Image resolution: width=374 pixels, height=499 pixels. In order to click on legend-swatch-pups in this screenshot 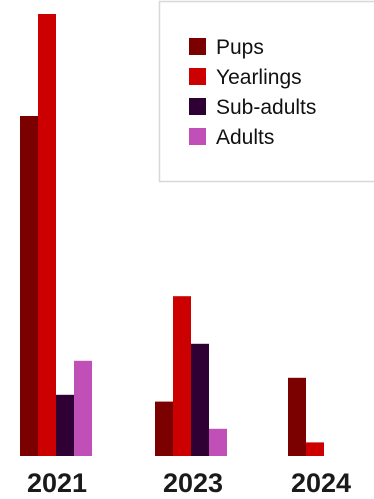, I will do `click(197, 46)`.